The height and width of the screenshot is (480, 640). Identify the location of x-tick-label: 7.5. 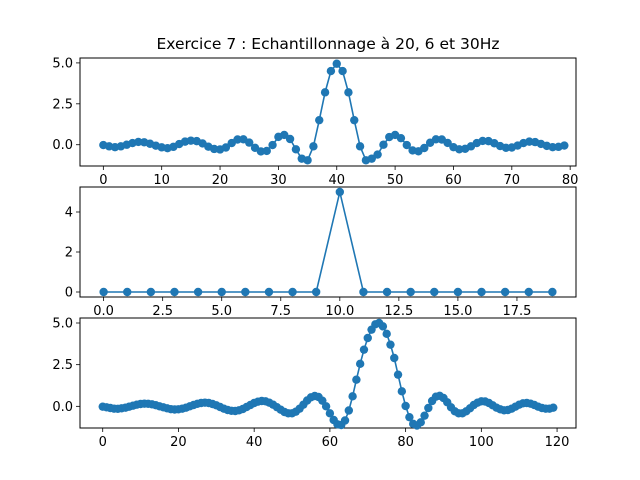
(280, 311).